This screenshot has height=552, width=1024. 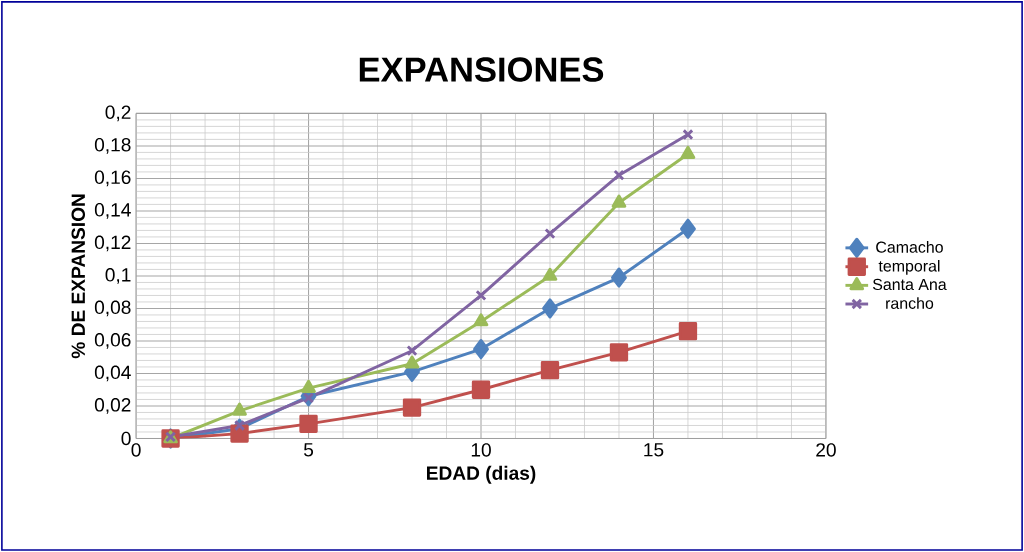 What do you see at coordinates (136, 450) in the screenshot?
I see `x-tick-label: 0` at bounding box center [136, 450].